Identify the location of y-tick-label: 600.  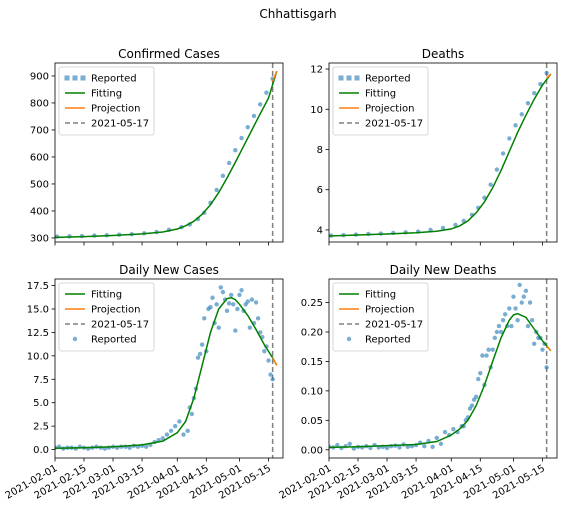
(39, 157).